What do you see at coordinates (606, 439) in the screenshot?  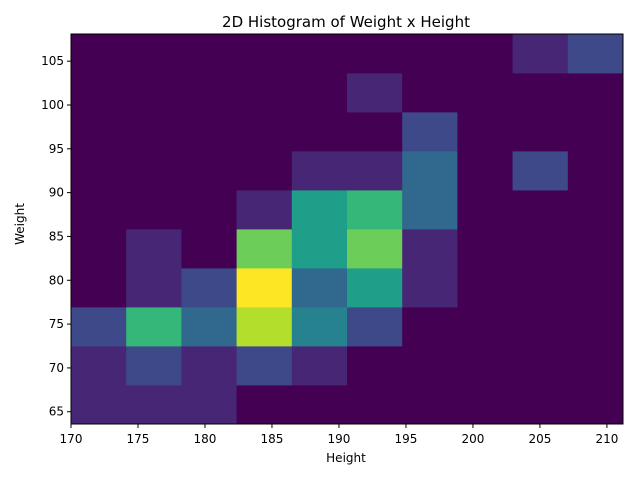 I see `x-tick-label: 210` at bounding box center [606, 439].